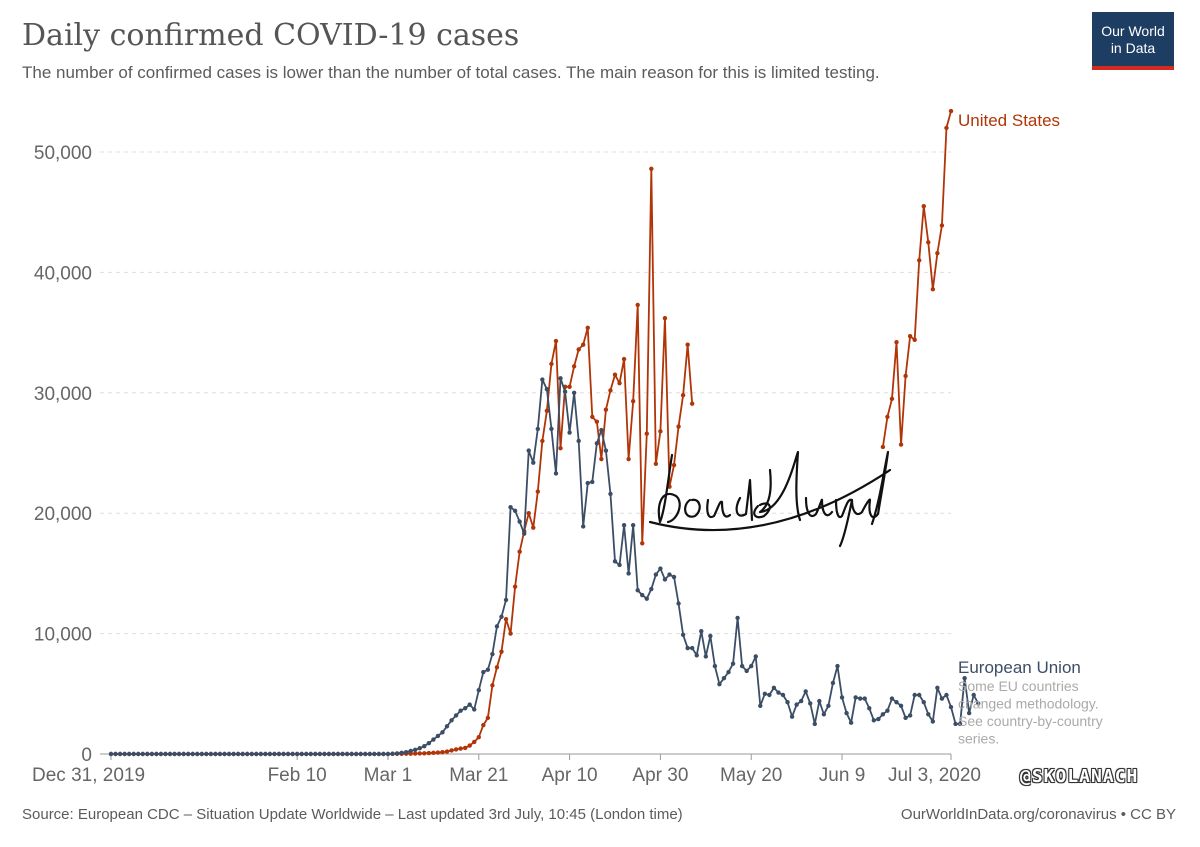  I want to click on x-tick-label: Mar 1, so click(388, 775).